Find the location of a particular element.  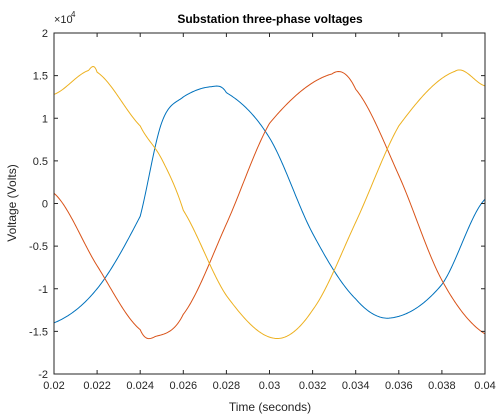

y-tick-label: 2 is located at coordinates (45, 34).